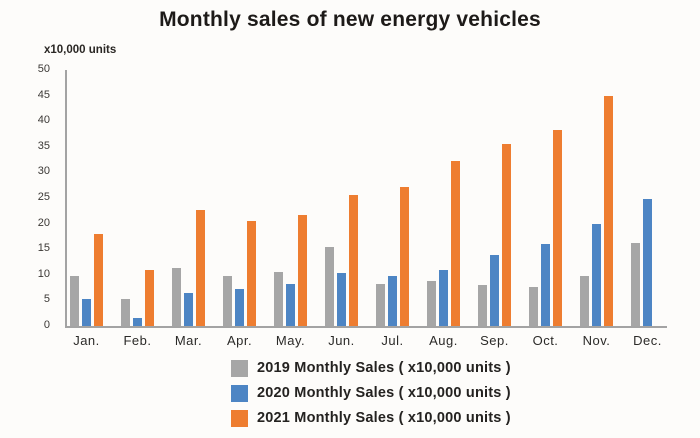  What do you see at coordinates (290, 198) in the screenshot?
I see `bar-group-may` at bounding box center [290, 198].